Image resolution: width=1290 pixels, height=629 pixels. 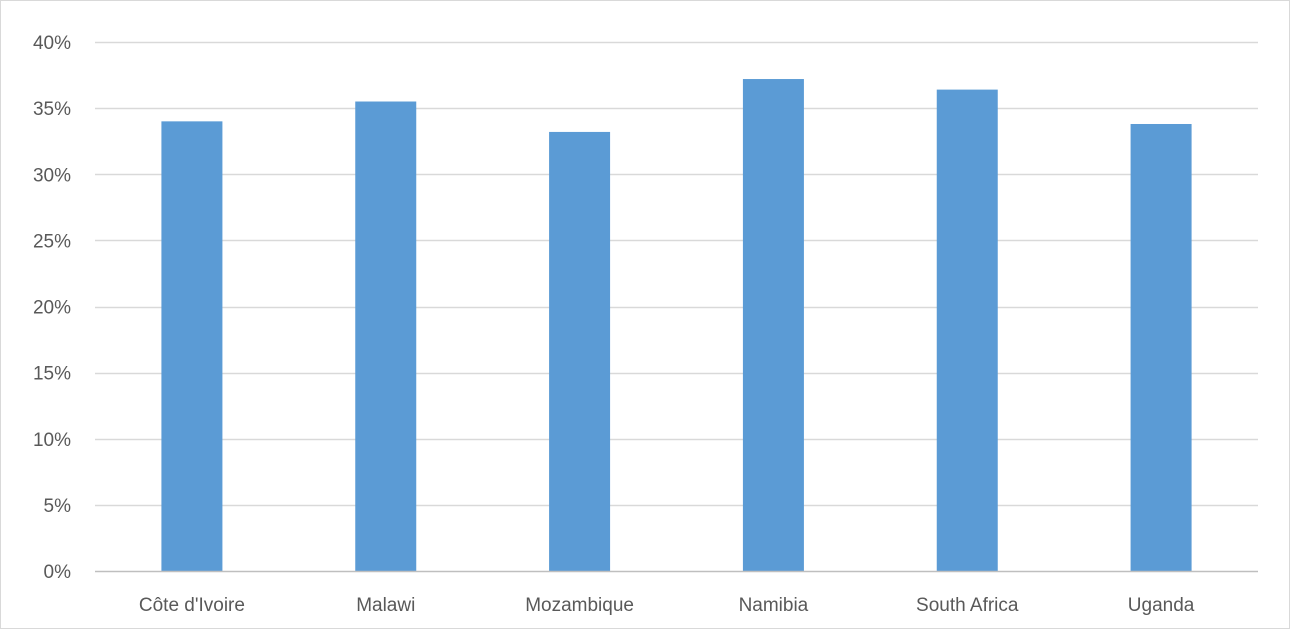 What do you see at coordinates (52, 374) in the screenshot?
I see `y-tick-label: 15%` at bounding box center [52, 374].